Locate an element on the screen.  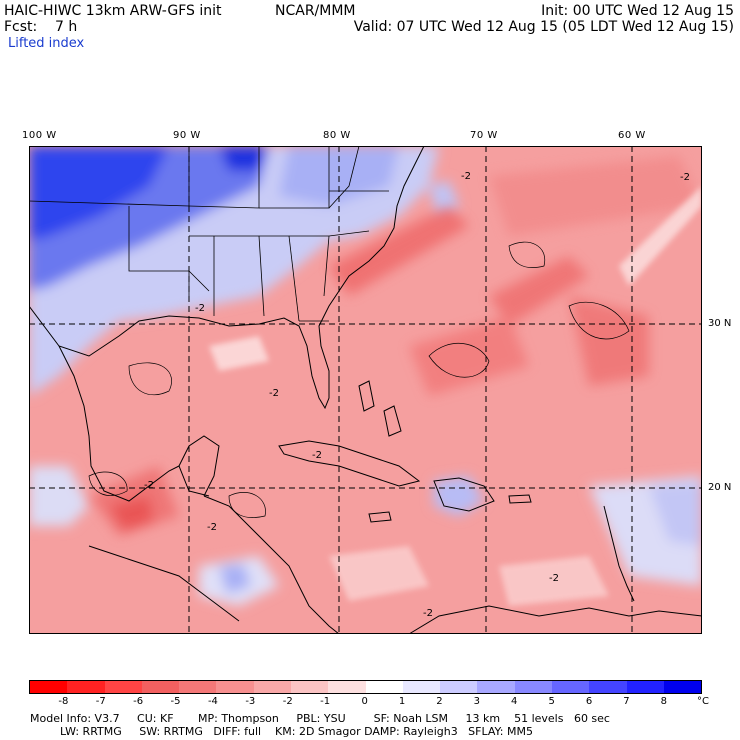
legend-tick-label: -3 is located at coordinates (250, 701).